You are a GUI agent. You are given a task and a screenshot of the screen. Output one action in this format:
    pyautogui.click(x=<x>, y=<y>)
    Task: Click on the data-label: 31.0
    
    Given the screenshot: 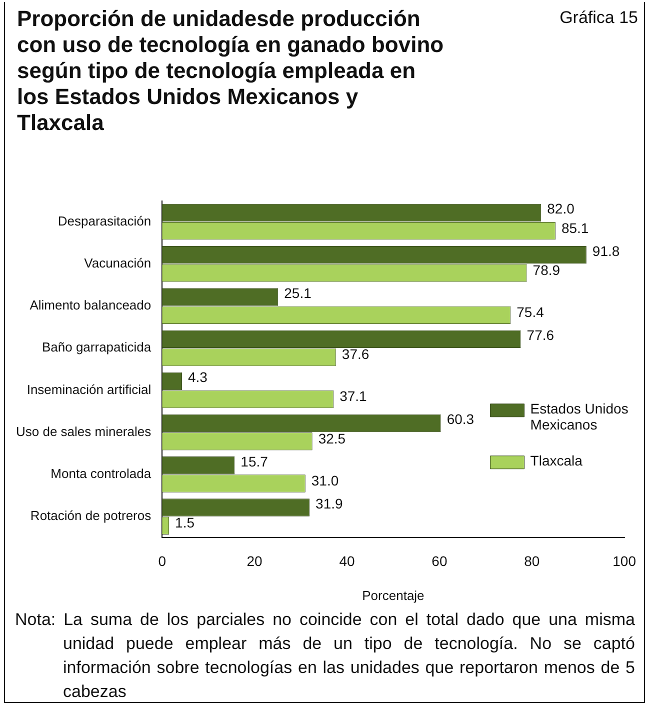 What is the action you would take?
    pyautogui.click(x=325, y=480)
    